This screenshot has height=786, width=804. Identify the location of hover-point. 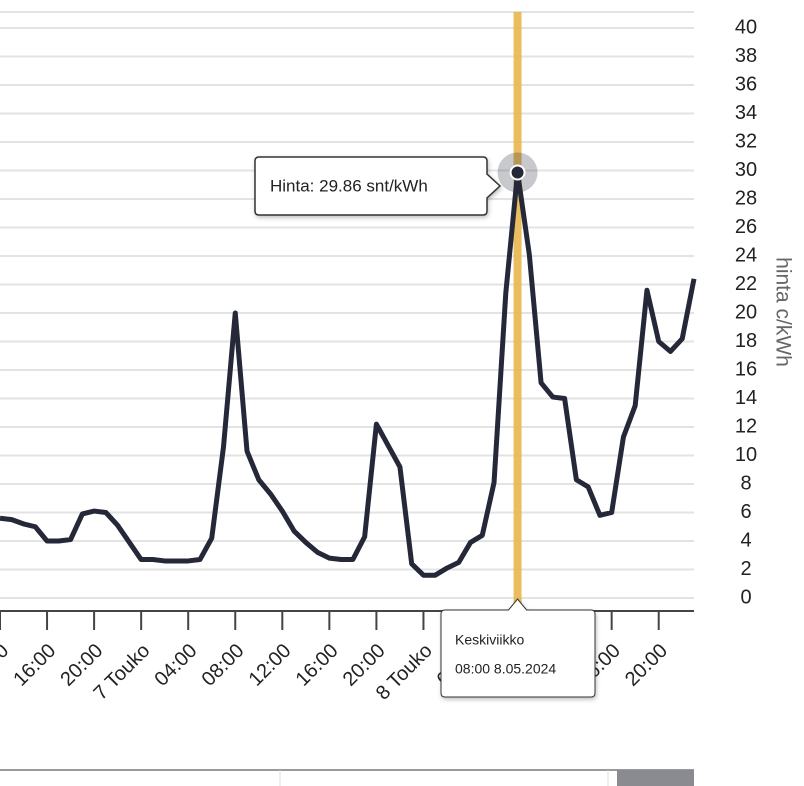
(517, 172).